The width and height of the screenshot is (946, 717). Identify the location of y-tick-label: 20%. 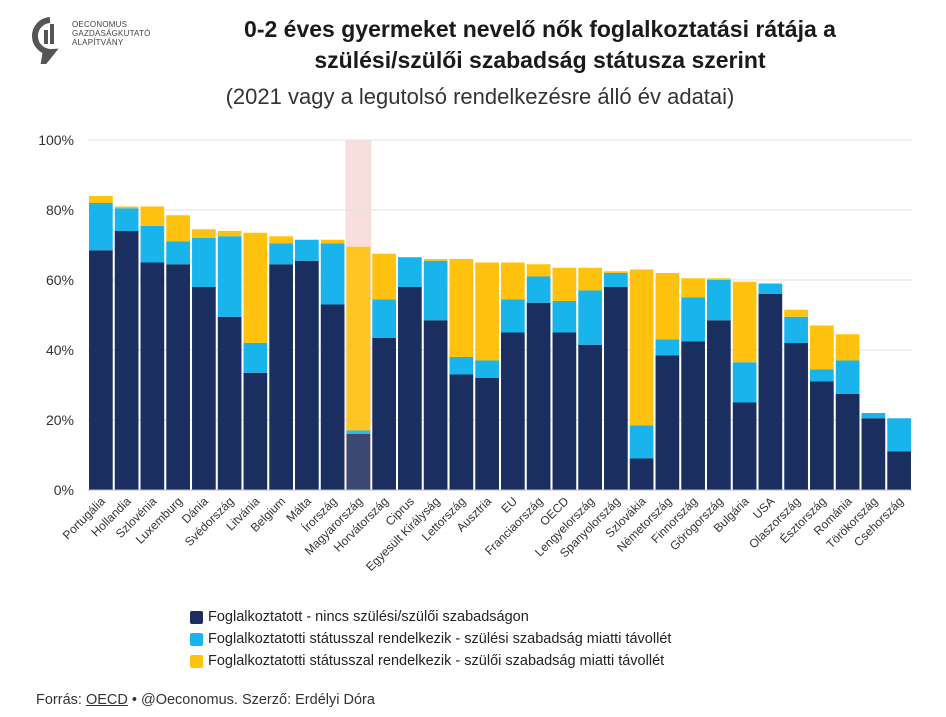
(60, 420).